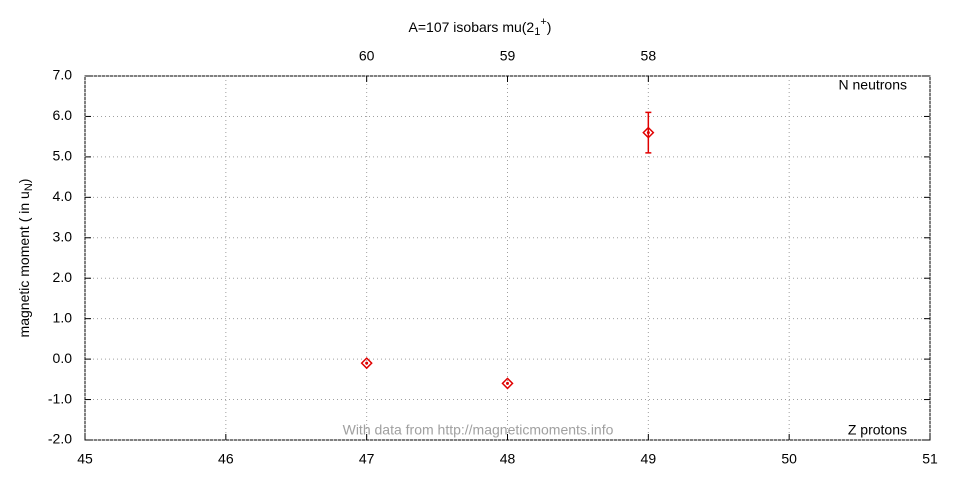 The width and height of the screenshot is (960, 480). Describe the element at coordinates (472, 27) in the screenshot. I see `title-main: A=107 isobars mu(2` at that location.